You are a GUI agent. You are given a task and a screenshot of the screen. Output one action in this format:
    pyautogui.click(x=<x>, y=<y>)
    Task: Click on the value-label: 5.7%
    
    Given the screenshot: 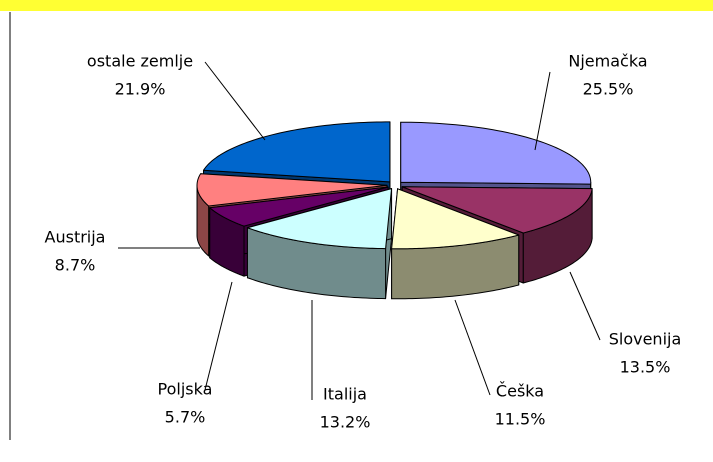 What is the action you would take?
    pyautogui.click(x=185, y=417)
    